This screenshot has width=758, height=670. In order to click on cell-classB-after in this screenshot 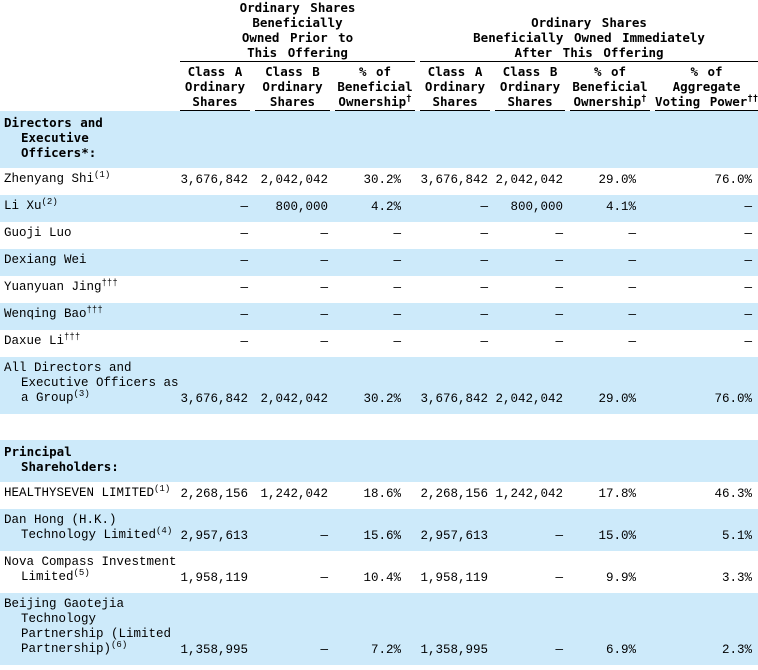, I will do `click(527, 461)`.